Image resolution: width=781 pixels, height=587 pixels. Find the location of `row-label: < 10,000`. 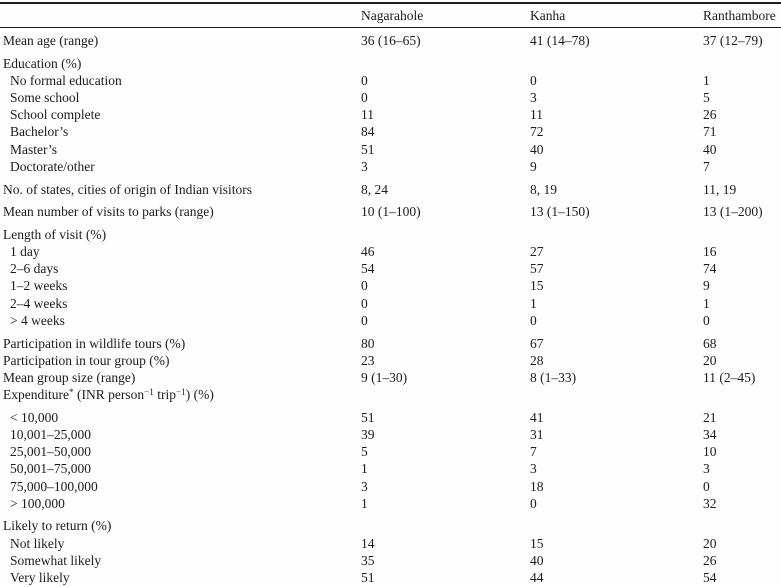

row-label: < 10,000 is located at coordinates (34, 417).